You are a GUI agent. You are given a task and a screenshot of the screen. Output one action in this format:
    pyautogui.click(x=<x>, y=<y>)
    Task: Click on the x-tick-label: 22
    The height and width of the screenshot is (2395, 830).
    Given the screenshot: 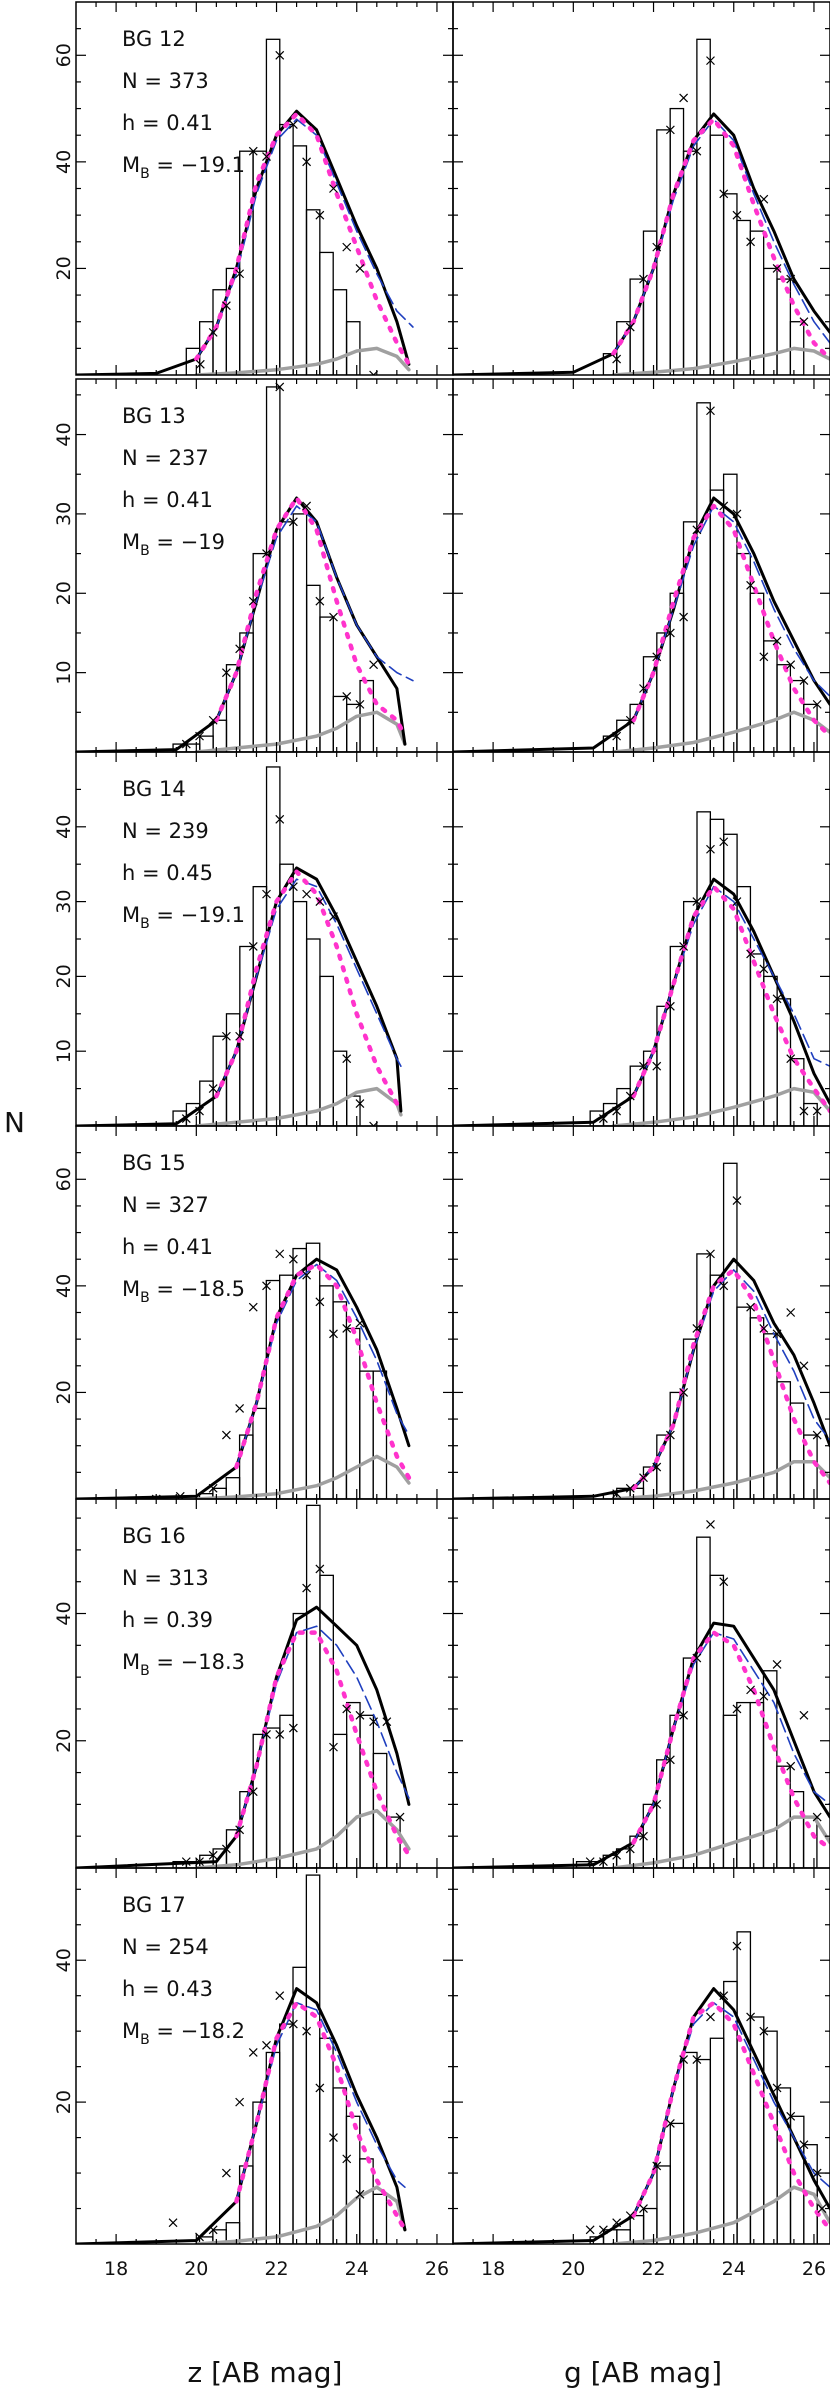 What is the action you would take?
    pyautogui.click(x=653, y=2269)
    